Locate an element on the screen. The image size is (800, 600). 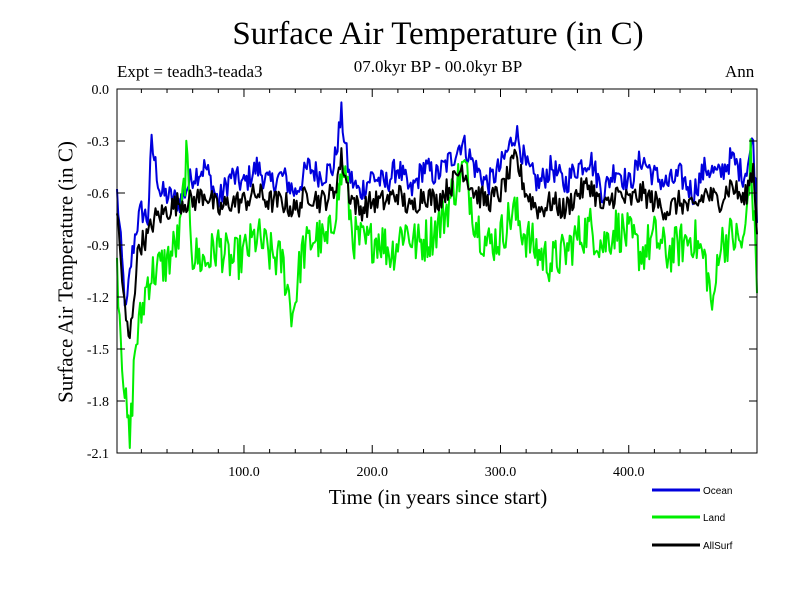
y-tick-label: -0.3 is located at coordinates (98, 142).